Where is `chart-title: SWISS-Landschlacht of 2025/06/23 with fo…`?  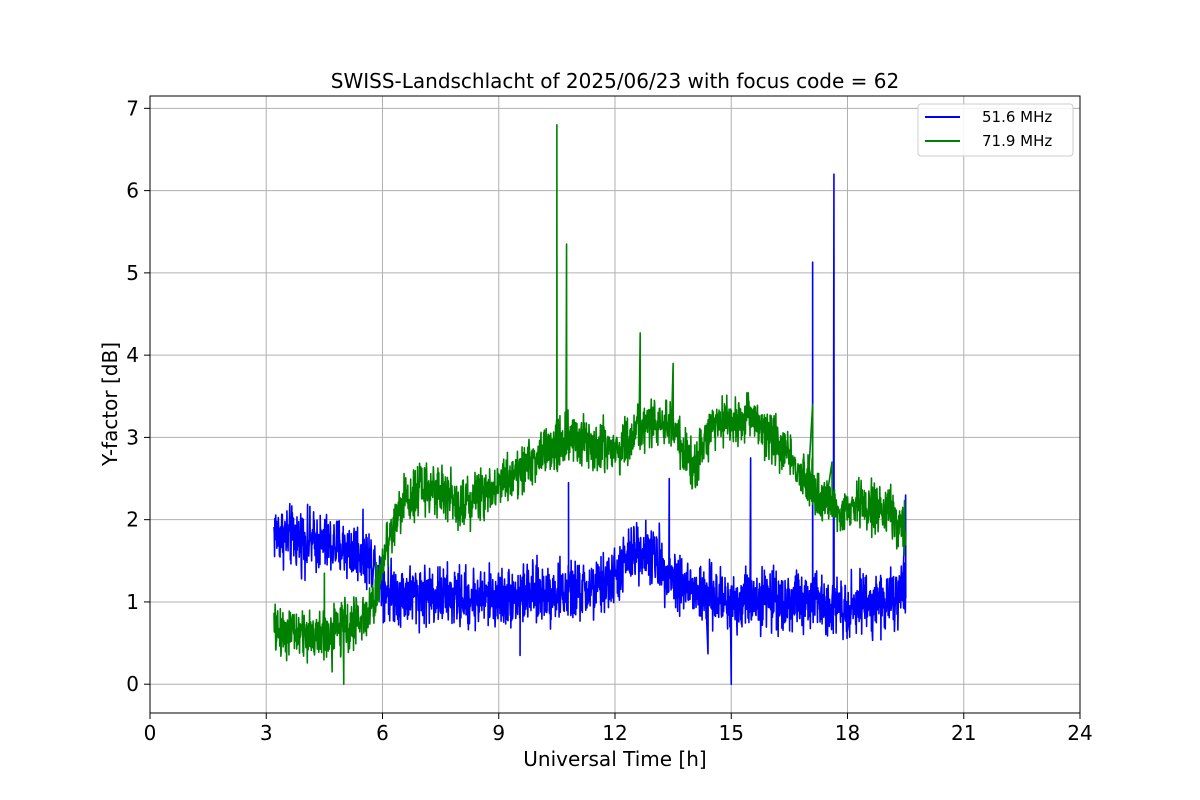
chart-title: SWISS-Landschlacht of 2025/06/23 with fo… is located at coordinates (615, 81).